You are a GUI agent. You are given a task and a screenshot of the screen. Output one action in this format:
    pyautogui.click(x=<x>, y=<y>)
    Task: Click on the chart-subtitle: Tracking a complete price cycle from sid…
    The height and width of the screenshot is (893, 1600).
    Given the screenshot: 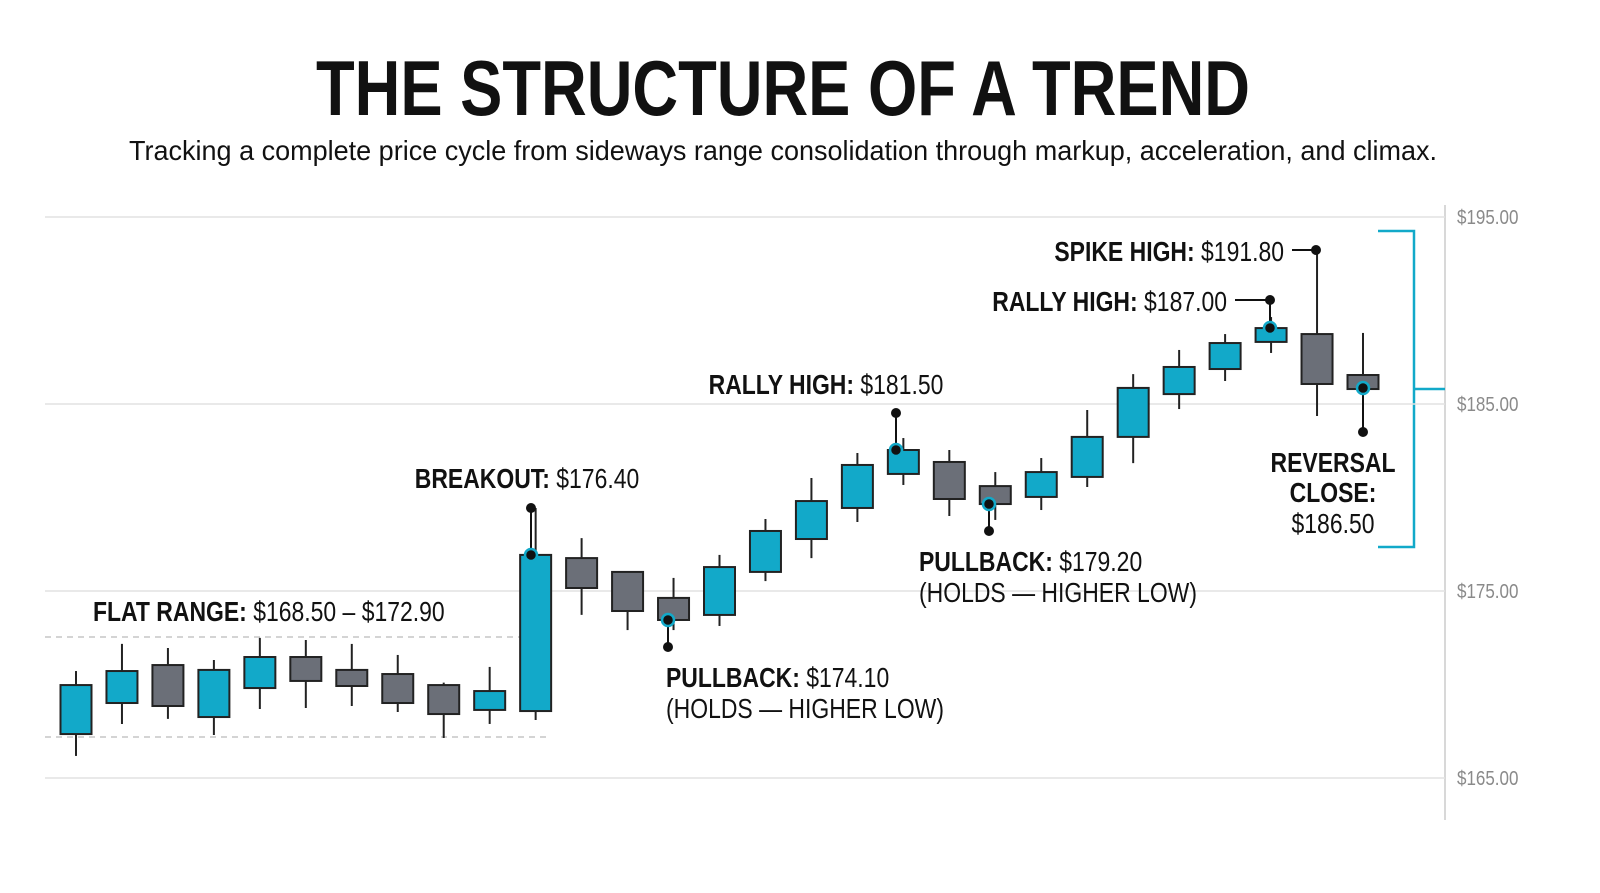 What is the action you would take?
    pyautogui.click(x=783, y=150)
    